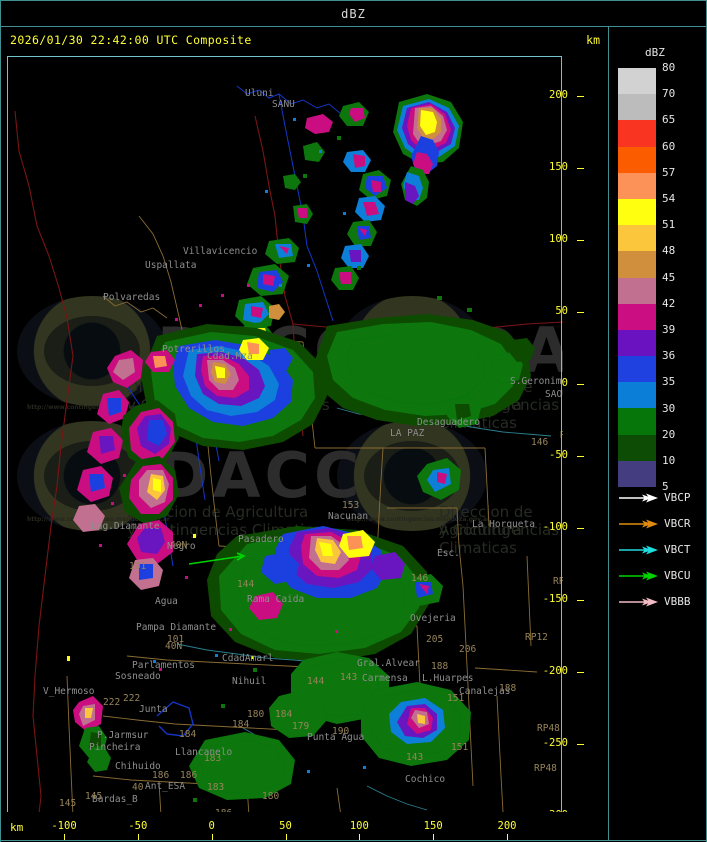 The height and width of the screenshot is (842, 707). I want to click on route-label: 184, so click(284, 714).